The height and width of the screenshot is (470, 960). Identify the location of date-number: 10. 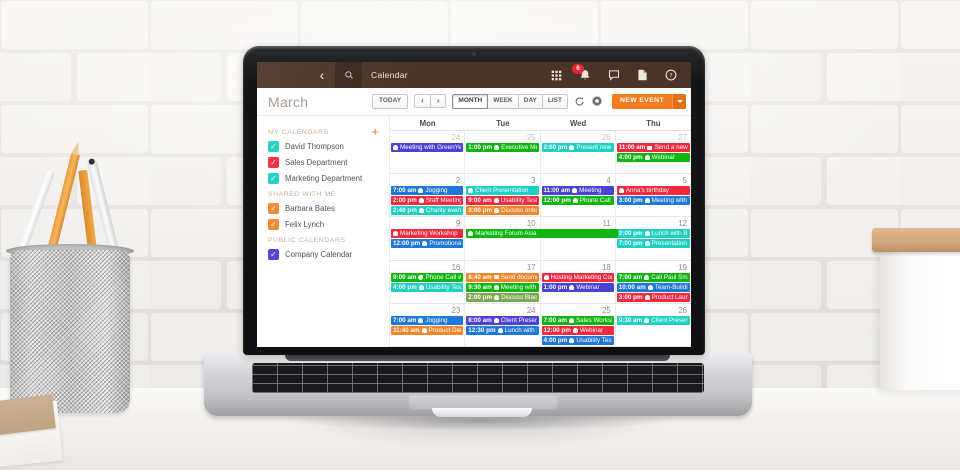
(531, 224).